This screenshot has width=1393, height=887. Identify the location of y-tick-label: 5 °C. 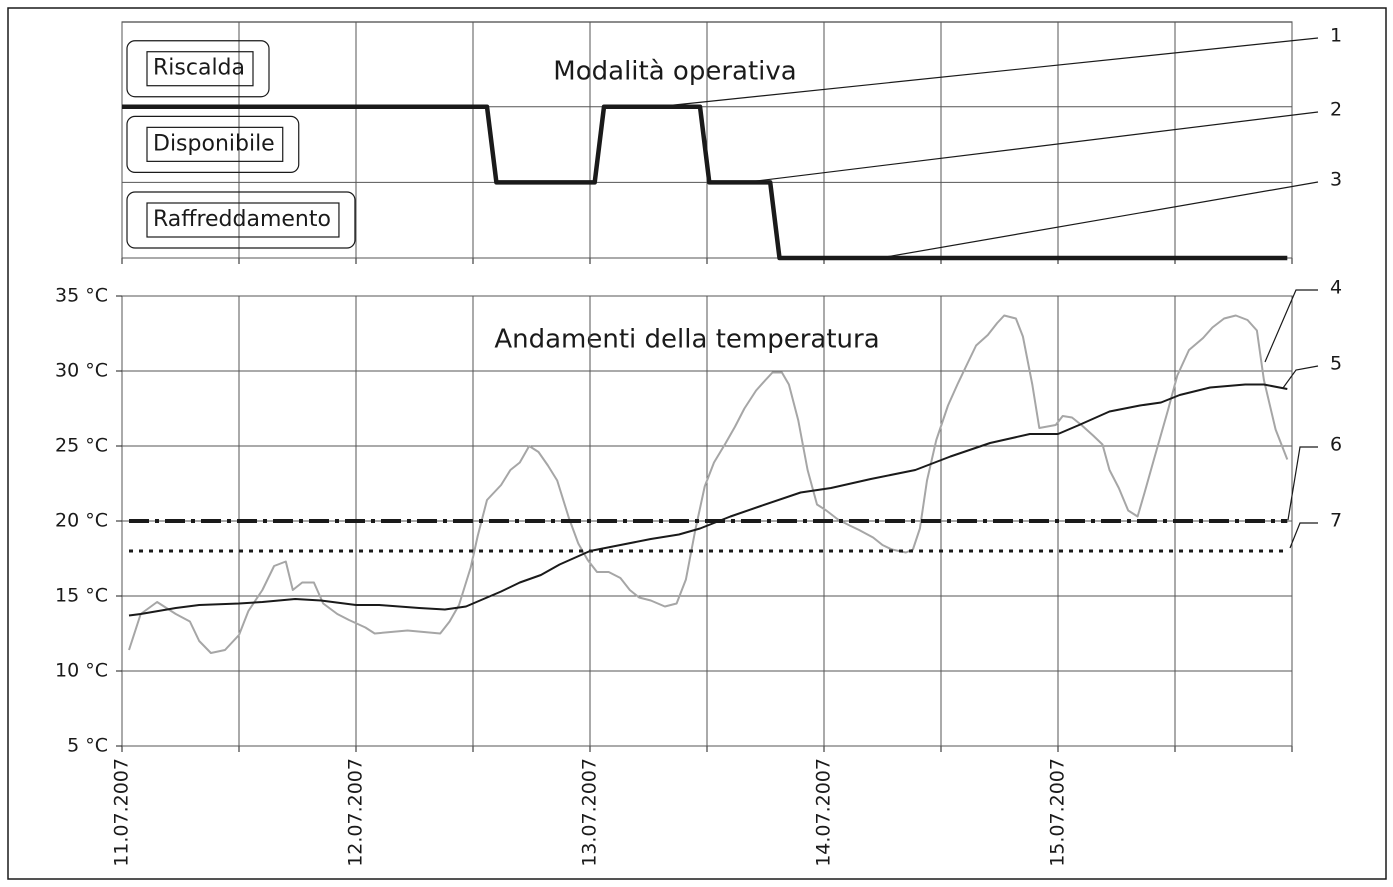
(87, 746).